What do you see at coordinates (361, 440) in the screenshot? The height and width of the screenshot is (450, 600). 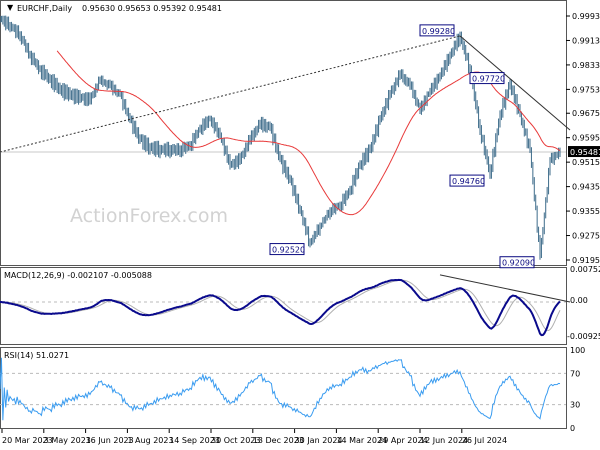 I see `x-tick-label: 14 Mar 2024` at bounding box center [361, 440].